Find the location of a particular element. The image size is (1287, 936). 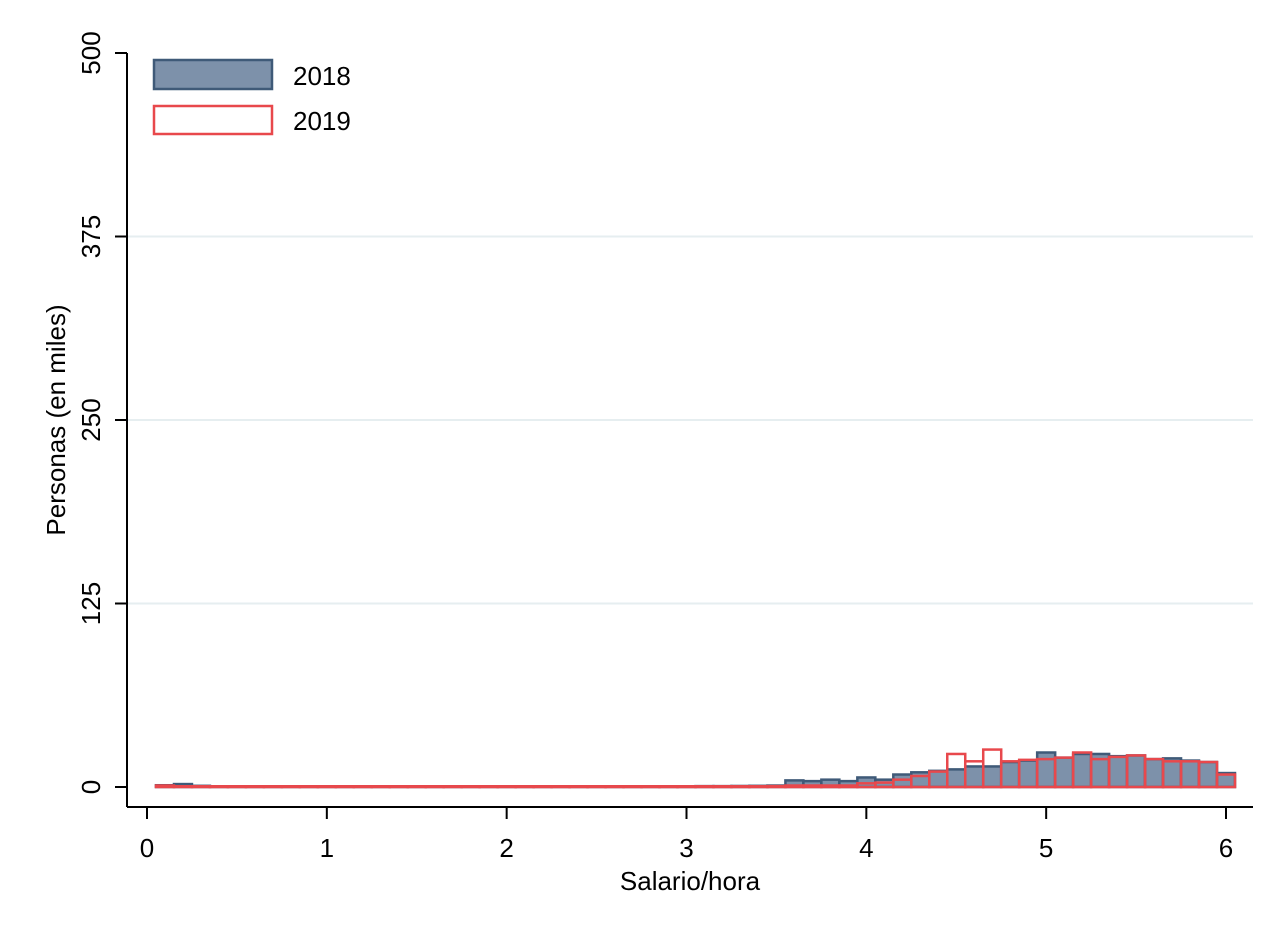

x-tick-label: 3 is located at coordinates (686, 848).